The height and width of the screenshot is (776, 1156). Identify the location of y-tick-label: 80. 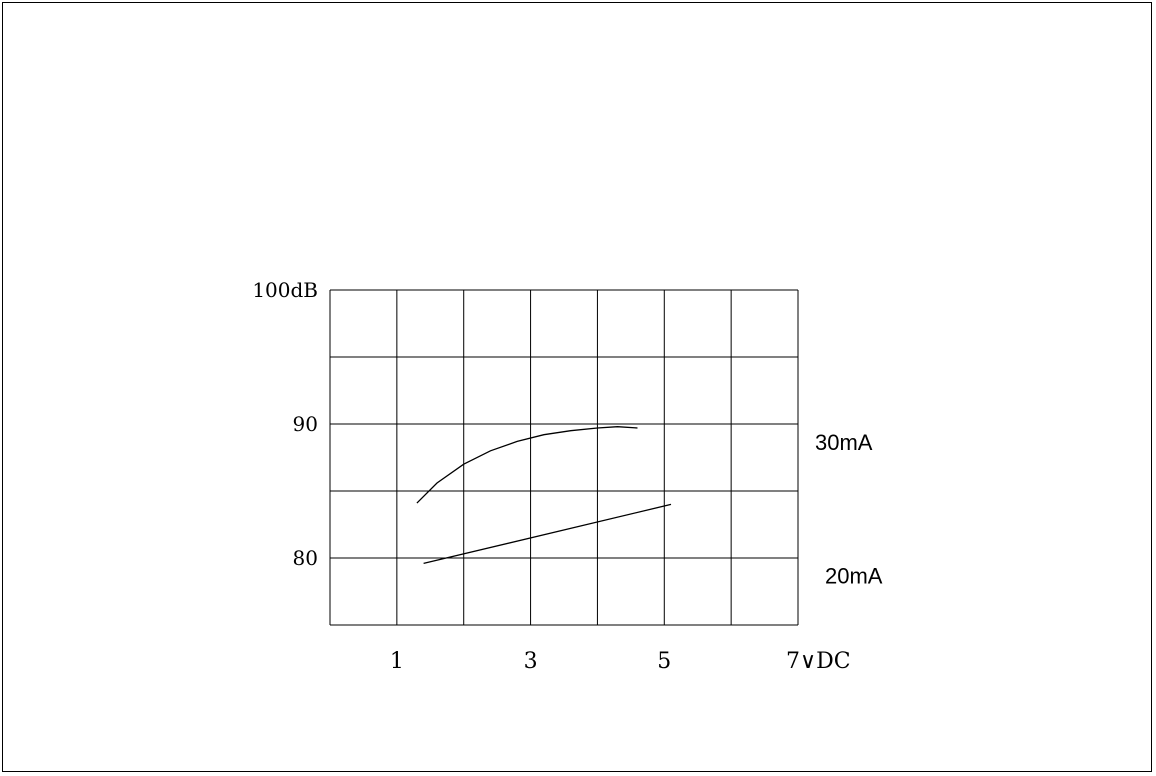
(305, 558).